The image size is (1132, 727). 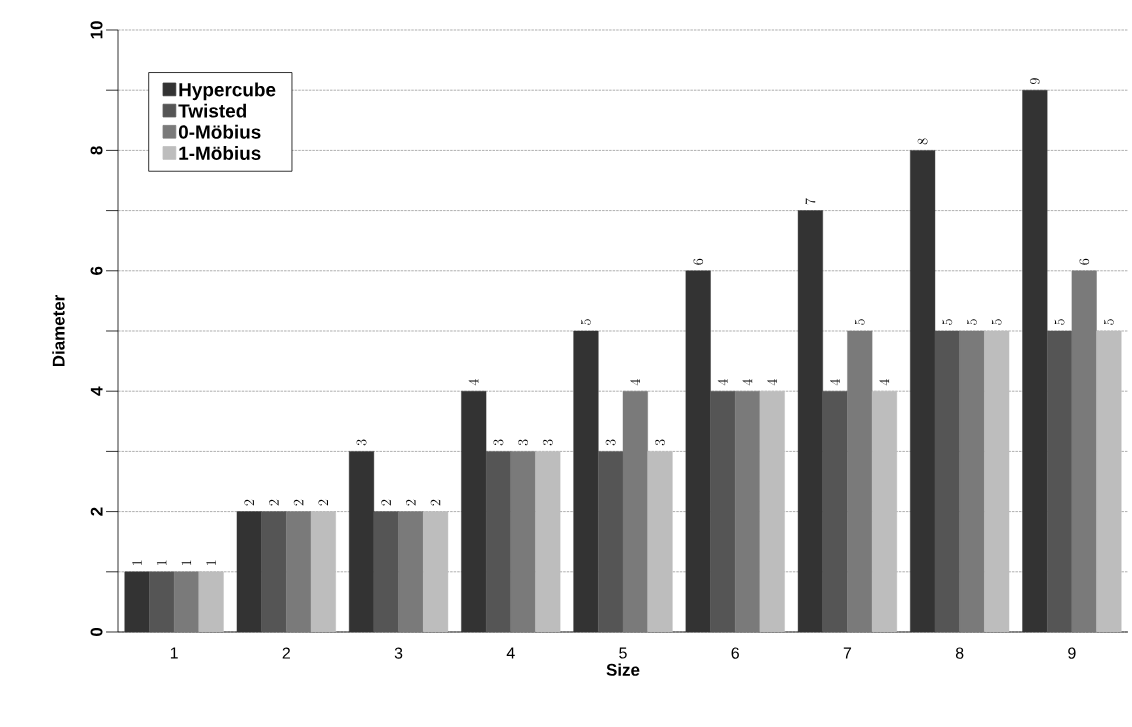 I want to click on x-tick-label: 6, so click(x=735, y=653).